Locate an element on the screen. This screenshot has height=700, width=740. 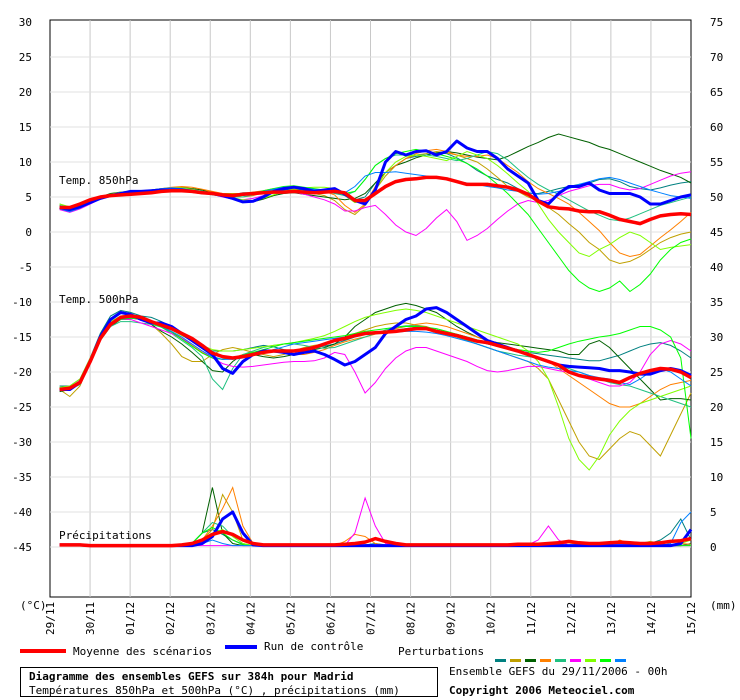
legend-perturbation-swatches is located at coordinates (562, 659).